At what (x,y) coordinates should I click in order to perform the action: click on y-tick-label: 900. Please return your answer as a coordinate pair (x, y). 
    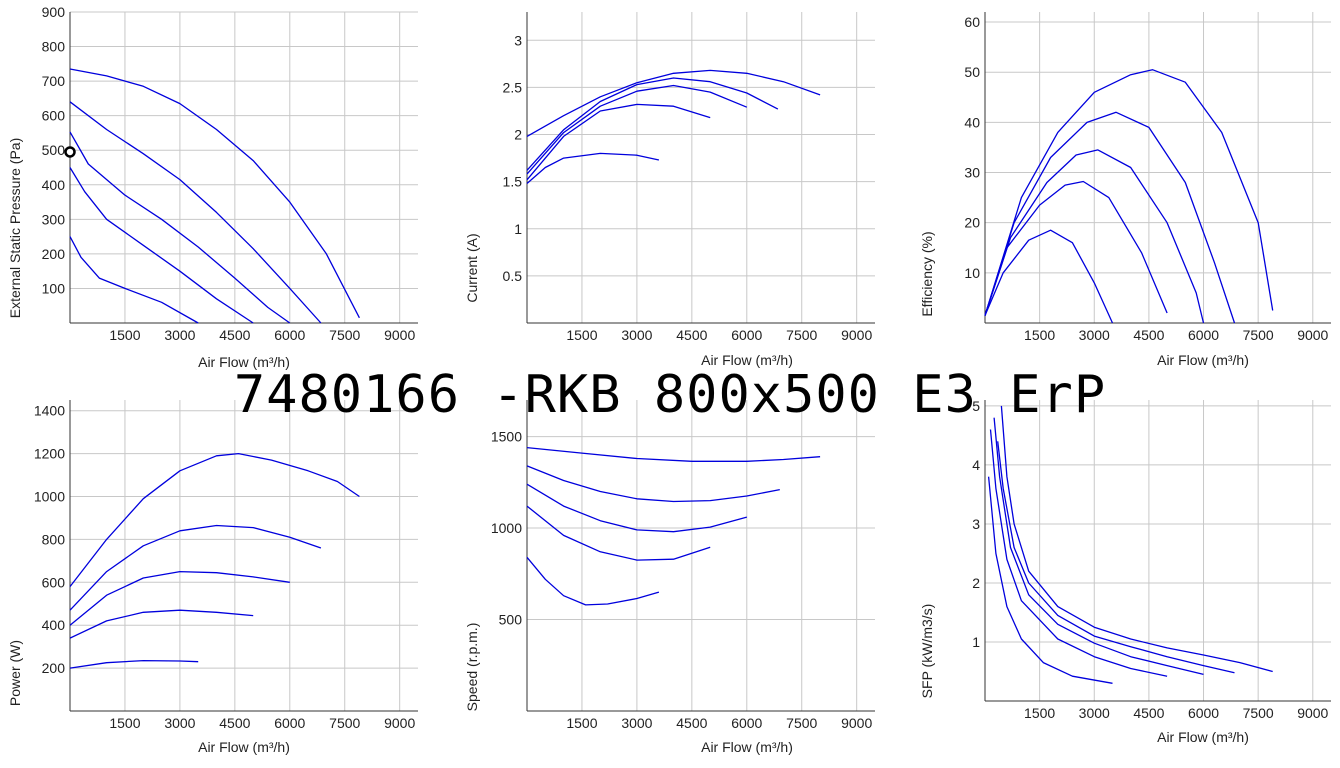
    Looking at the image, I should click on (54, 12).